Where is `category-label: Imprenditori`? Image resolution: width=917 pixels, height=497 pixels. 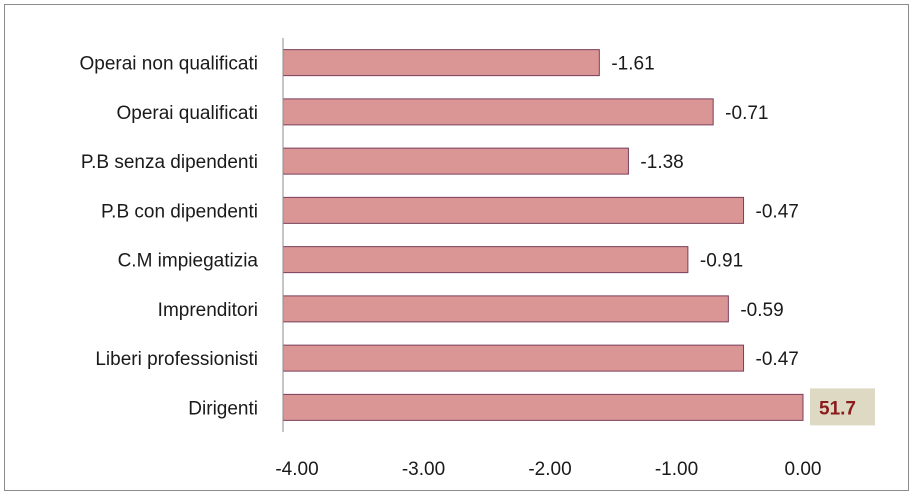 category-label: Imprenditori is located at coordinates (208, 310).